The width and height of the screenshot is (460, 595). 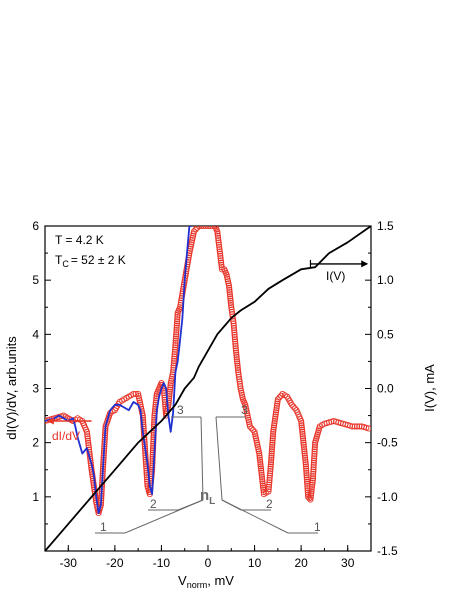 I want to click on y-right-tick-label: -1.0, so click(x=387, y=497).